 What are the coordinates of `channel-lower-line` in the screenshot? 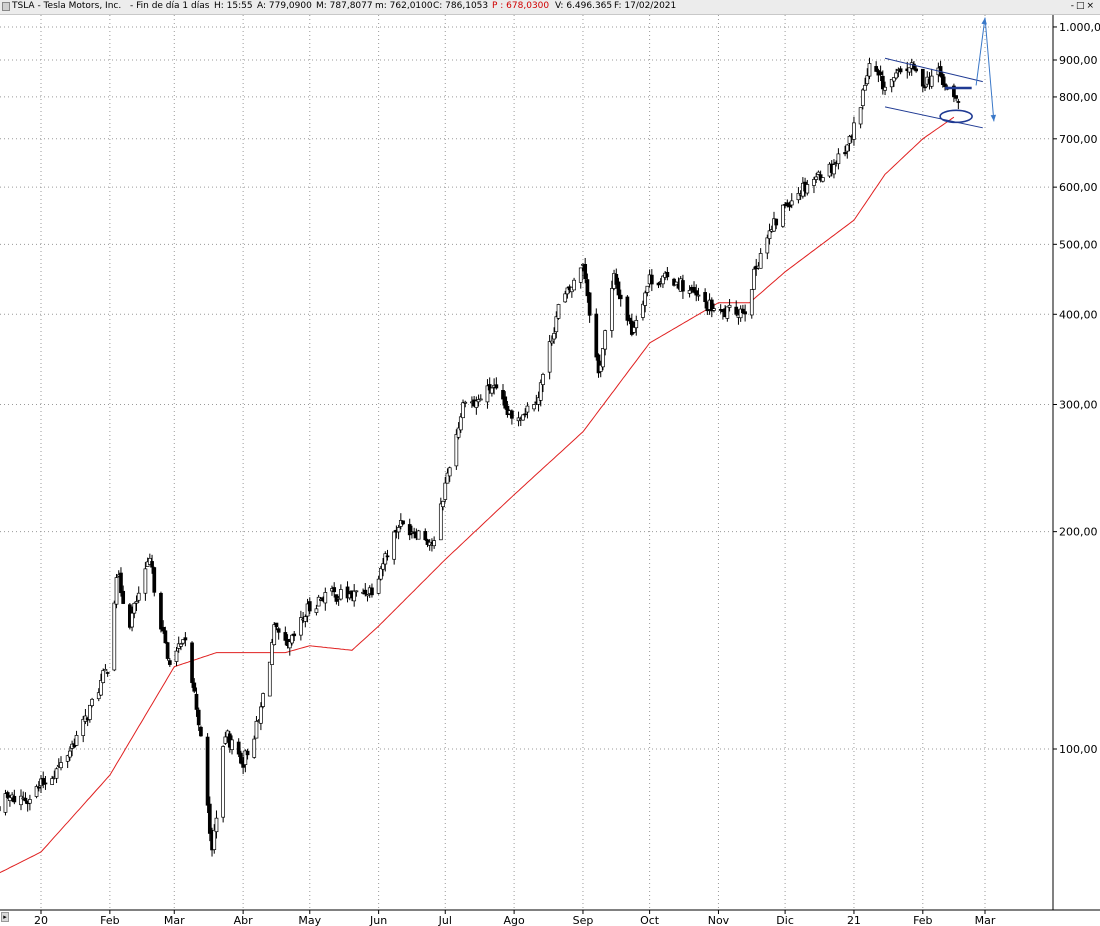 It's located at (933, 117).